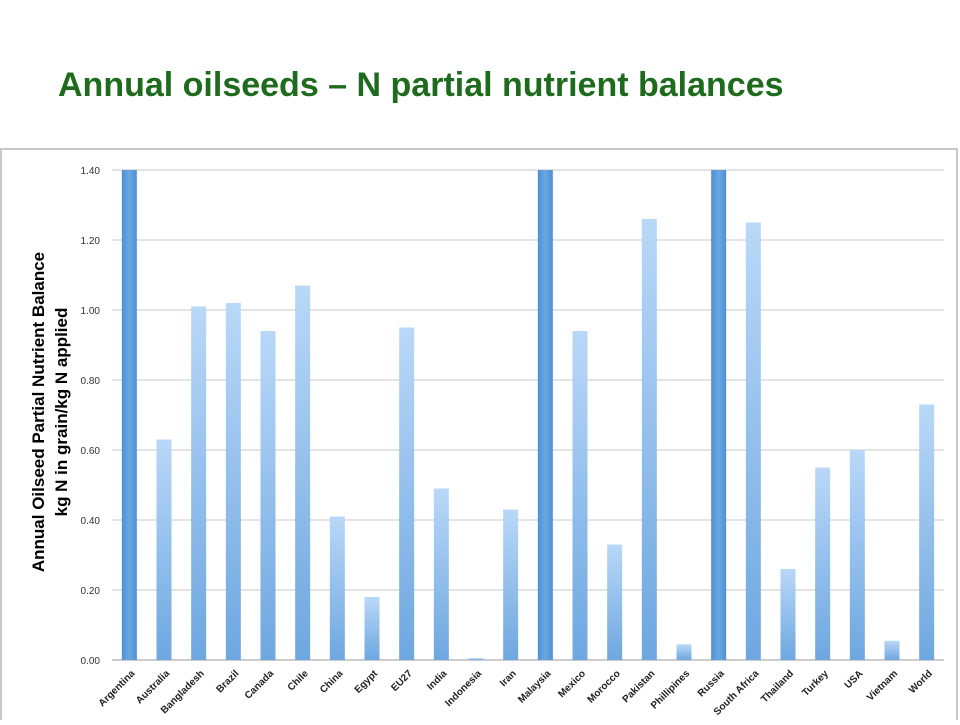 Image resolution: width=960 pixels, height=725 pixels. Describe the element at coordinates (437, 680) in the screenshot. I see `x-tick-label: India` at that location.